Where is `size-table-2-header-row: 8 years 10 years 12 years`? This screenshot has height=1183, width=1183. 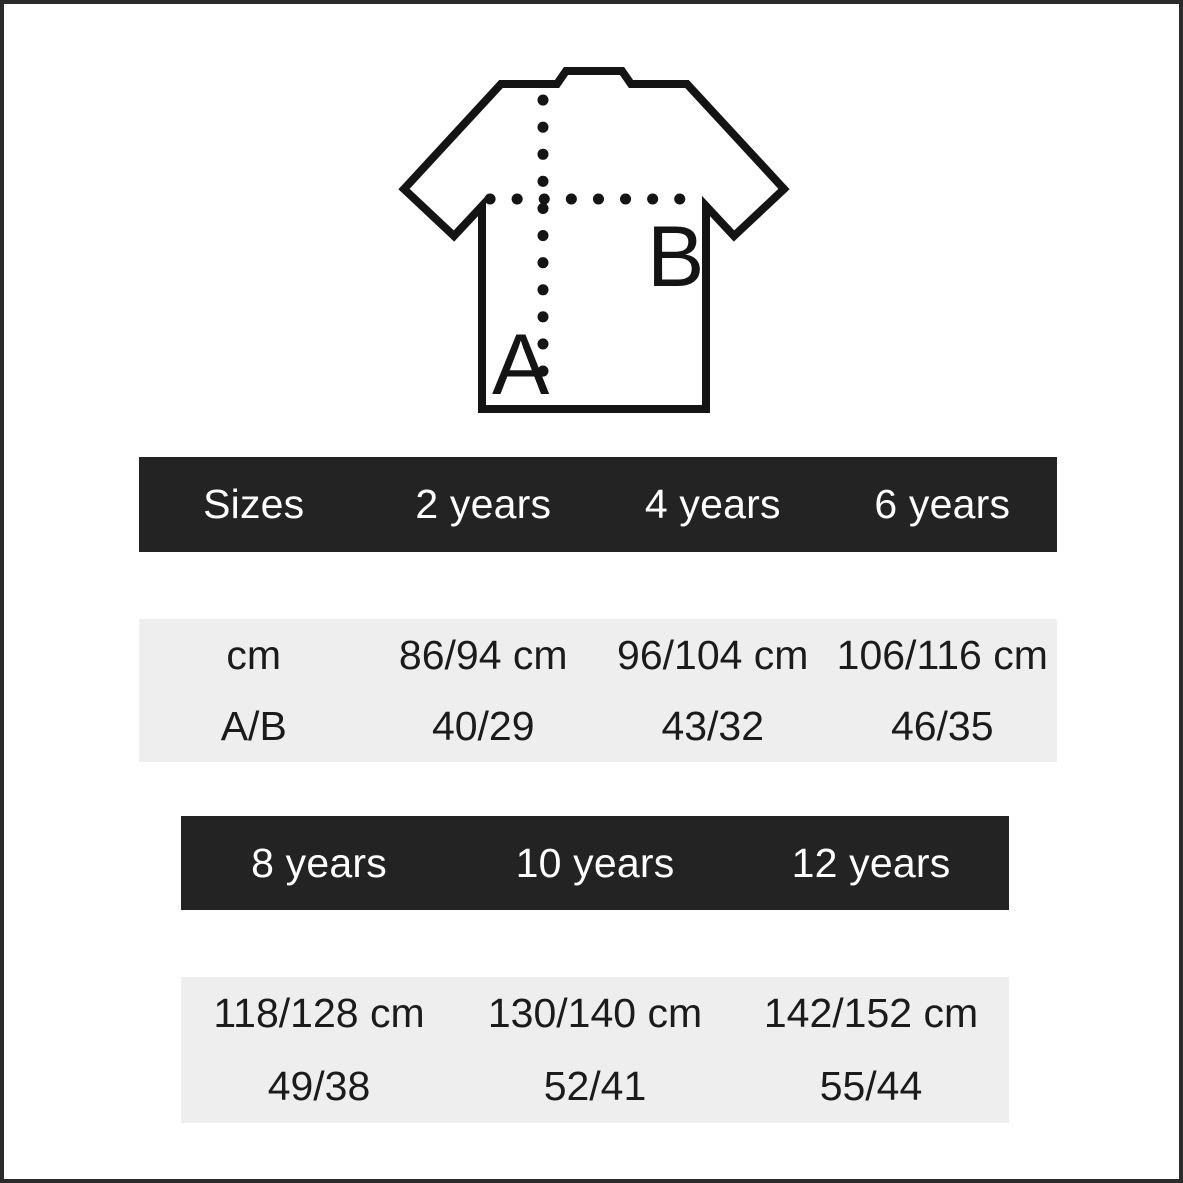 size-table-2-header-row: 8 years 10 years 12 years is located at coordinates (595, 863).